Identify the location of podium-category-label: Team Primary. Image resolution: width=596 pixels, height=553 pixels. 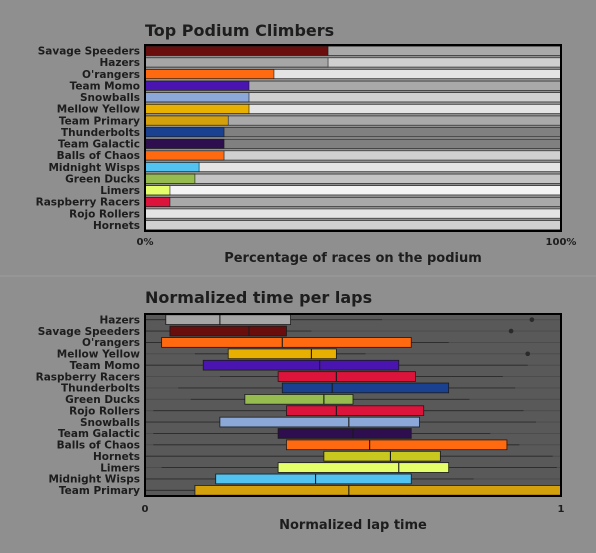
(99, 121).